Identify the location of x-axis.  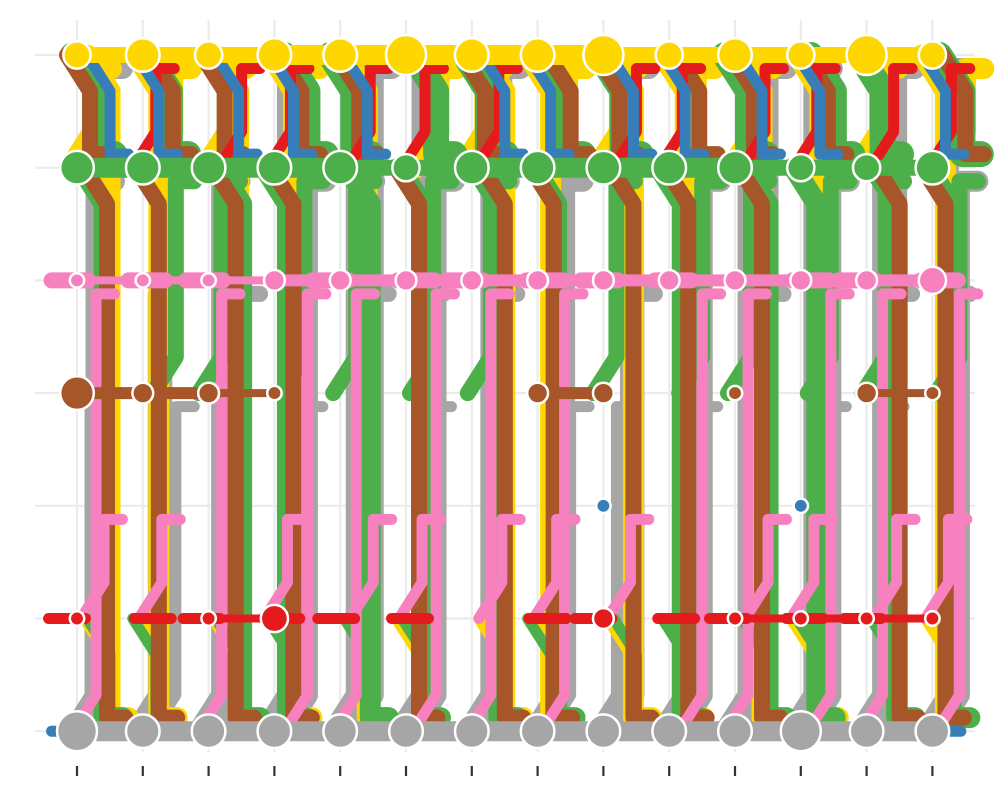
(504, 771).